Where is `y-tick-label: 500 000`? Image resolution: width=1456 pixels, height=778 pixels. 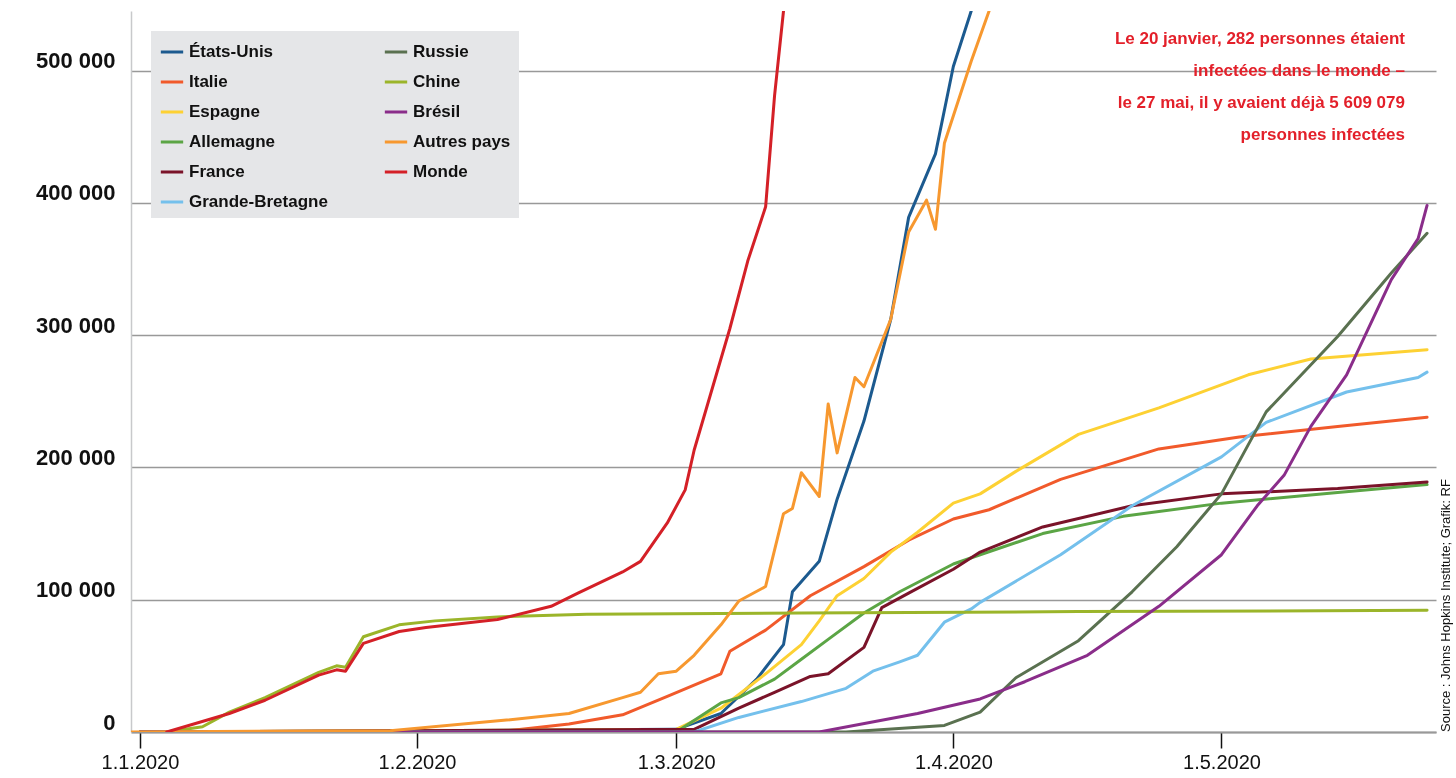 y-tick-label: 500 000 is located at coordinates (75, 61).